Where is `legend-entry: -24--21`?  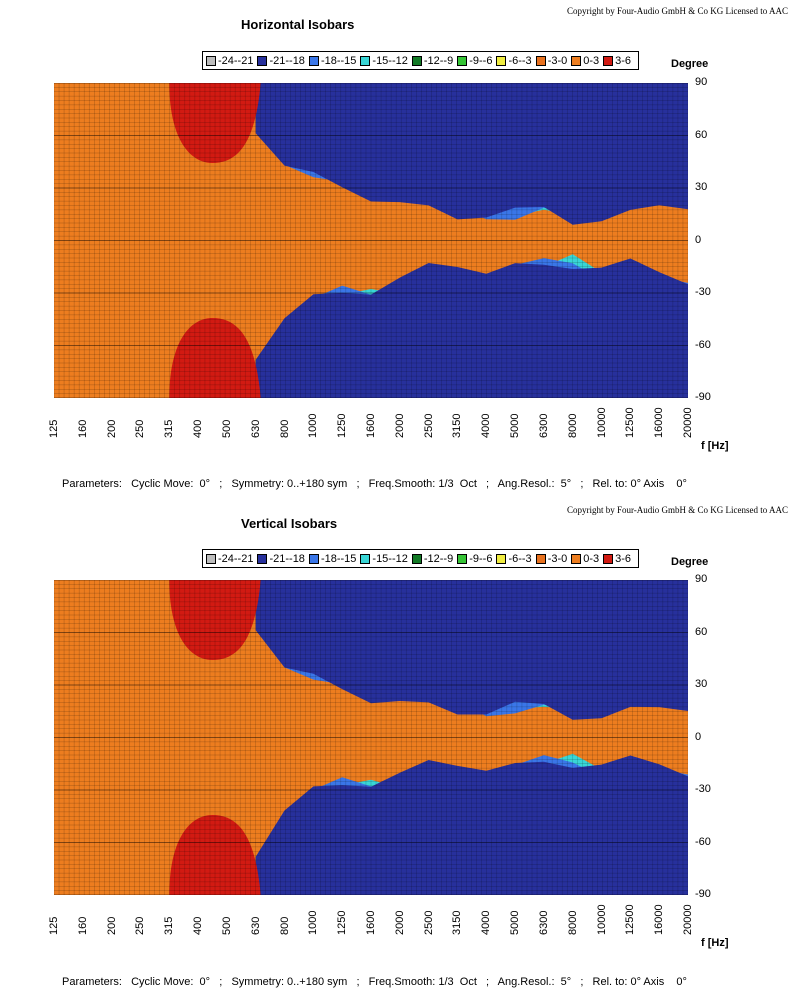 legend-entry: -24--21 is located at coordinates (229, 61).